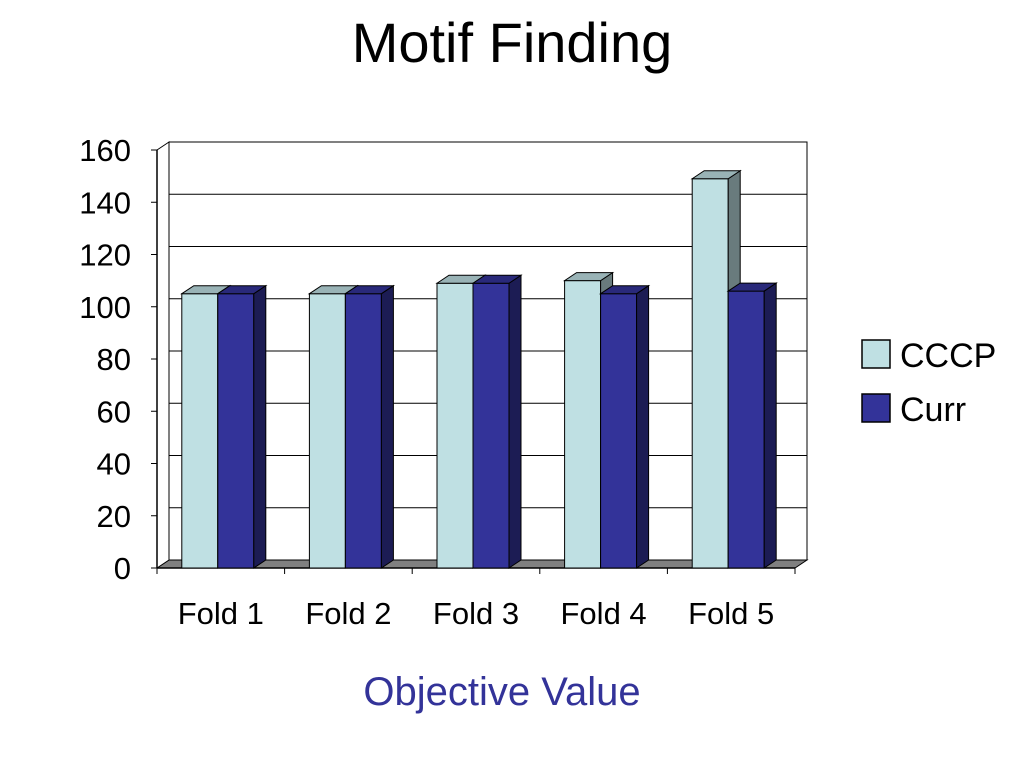 Image resolution: width=1024 pixels, height=768 pixels. I want to click on y-tick-label: 100, so click(105, 307).